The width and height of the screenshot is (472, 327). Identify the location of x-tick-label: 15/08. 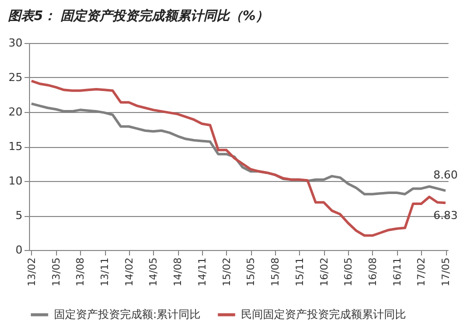
(276, 272).